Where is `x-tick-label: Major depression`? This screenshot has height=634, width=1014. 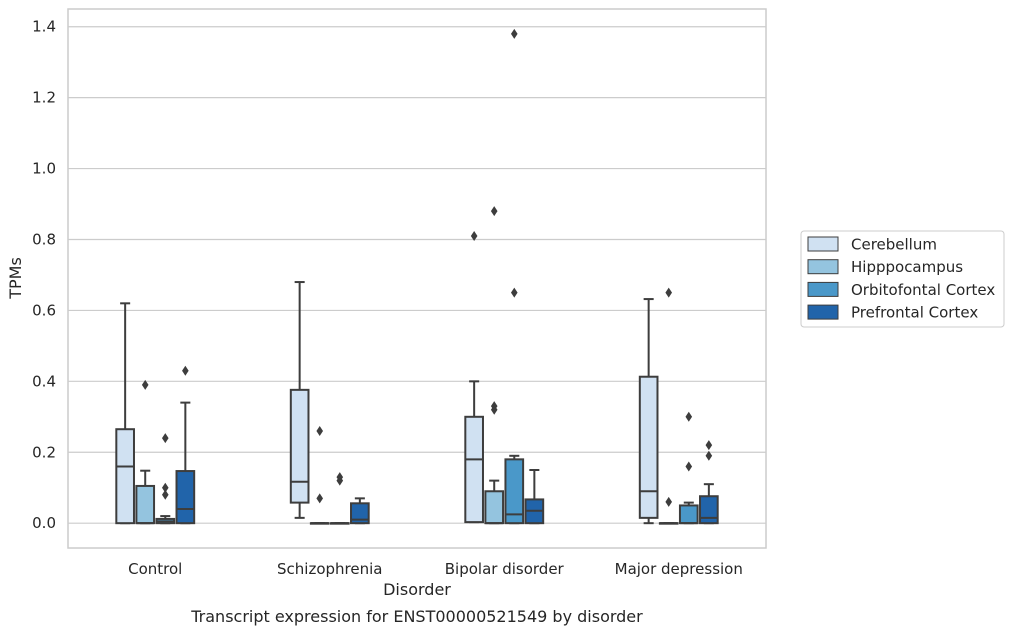
x-tick-label: Major depression is located at coordinates (679, 569).